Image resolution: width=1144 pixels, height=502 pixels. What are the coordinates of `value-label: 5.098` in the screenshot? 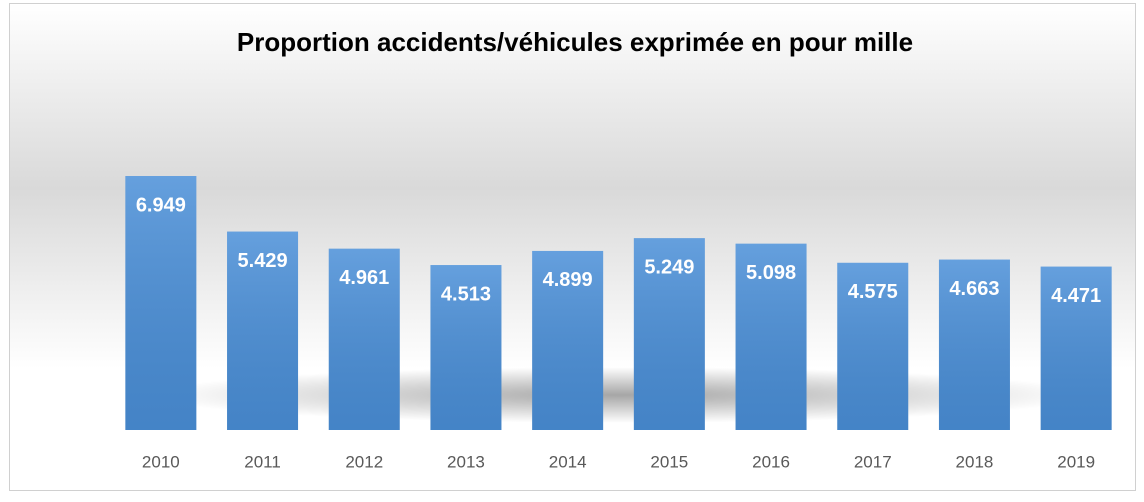 It's located at (771, 273).